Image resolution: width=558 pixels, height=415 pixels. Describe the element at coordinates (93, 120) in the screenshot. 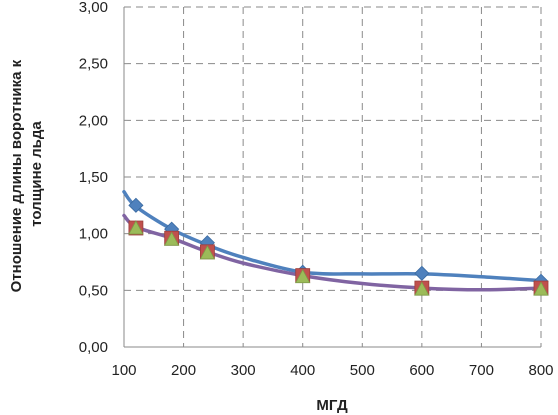

I see `y-tick-label: 2,00` at that location.